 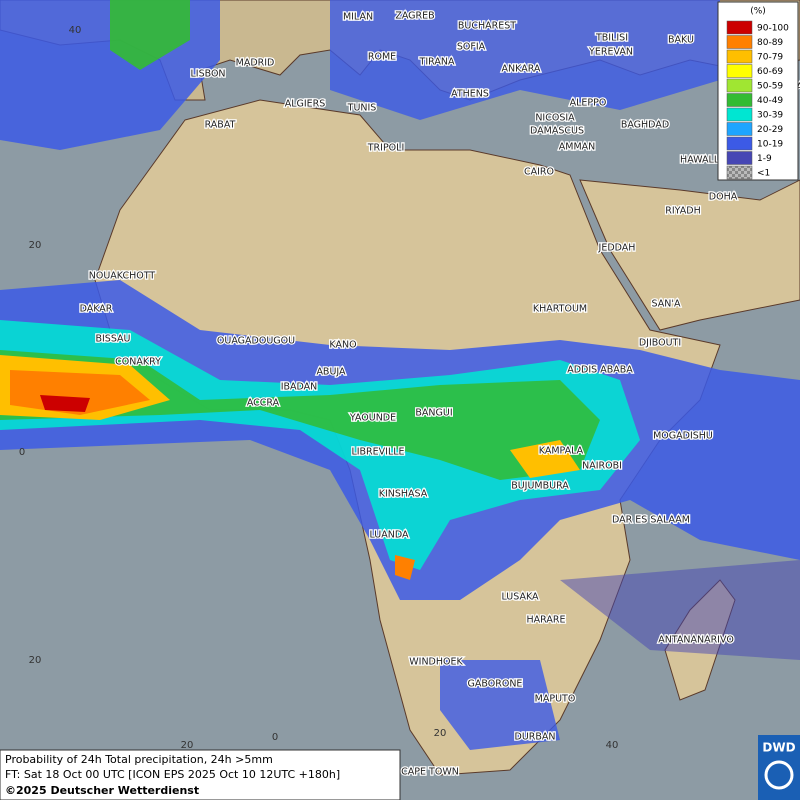 I want to click on city-label: MAPUTO, so click(x=555, y=699).